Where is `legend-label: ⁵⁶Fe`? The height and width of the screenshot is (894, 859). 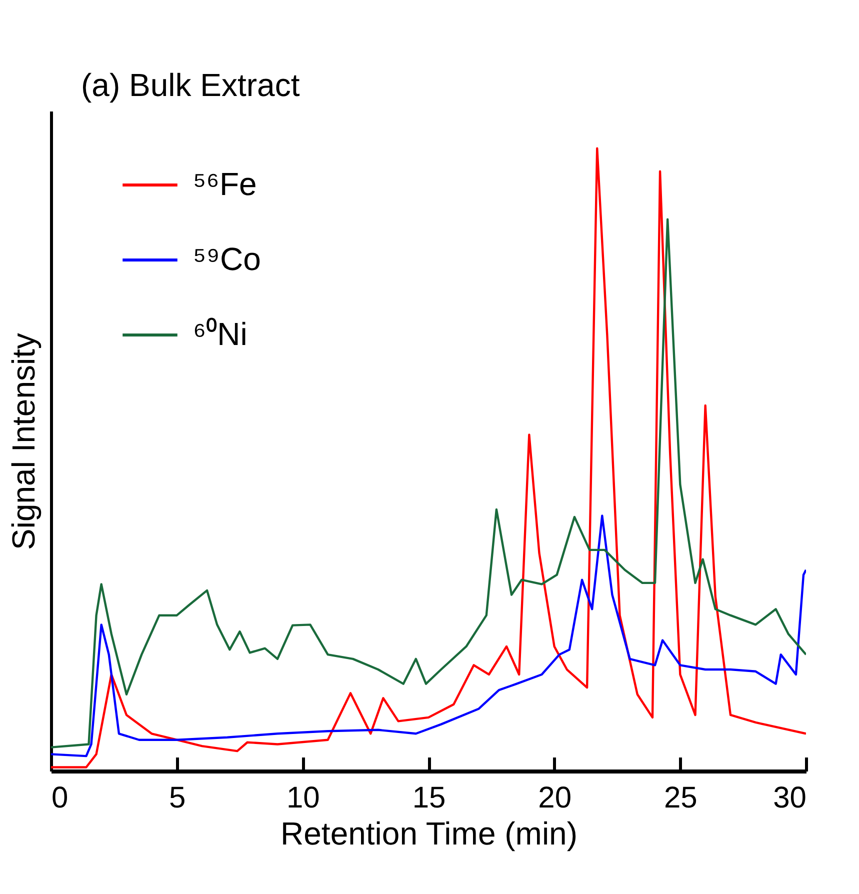 legend-label: ⁵⁶Fe is located at coordinates (225, 184).